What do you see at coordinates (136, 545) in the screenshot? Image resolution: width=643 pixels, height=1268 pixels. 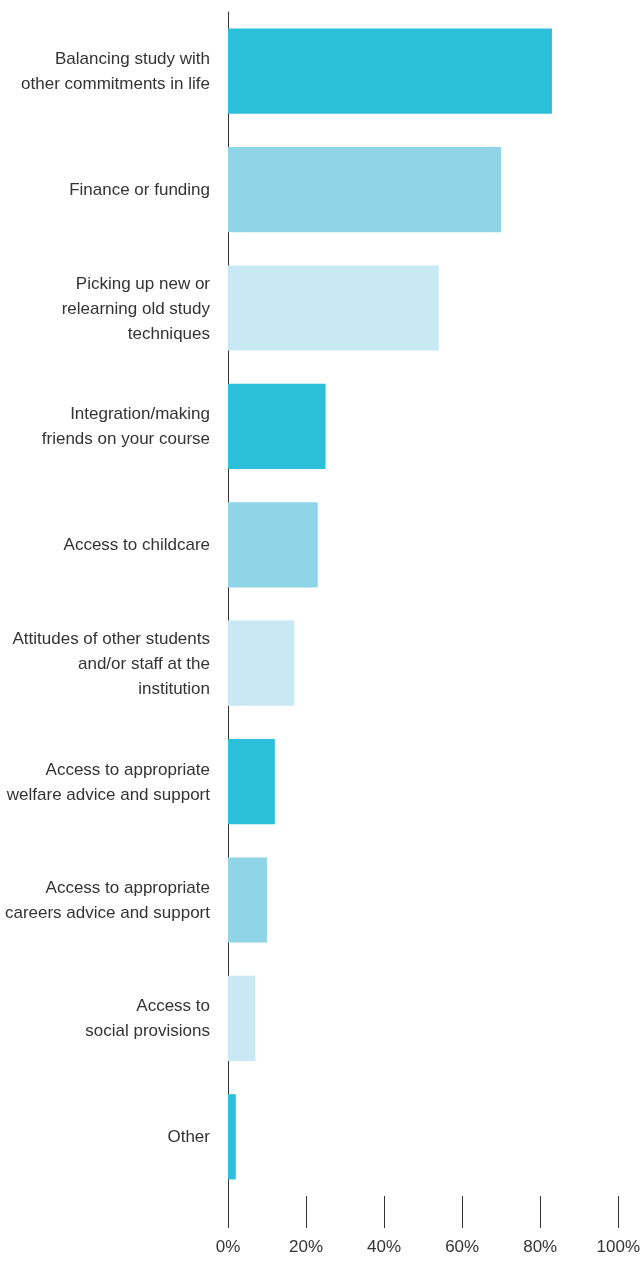 I see `y-tick-label: Access to childcare` at bounding box center [136, 545].